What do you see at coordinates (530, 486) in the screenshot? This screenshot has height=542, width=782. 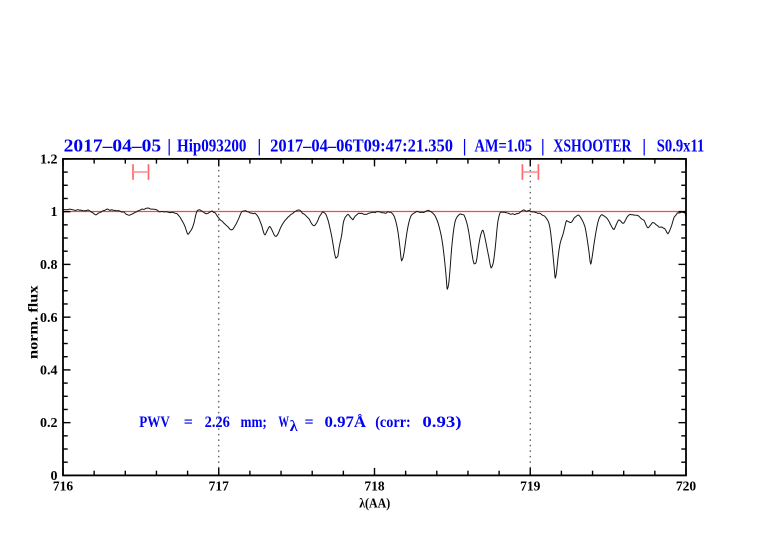 I see `svg-text: 719` at bounding box center [530, 486].